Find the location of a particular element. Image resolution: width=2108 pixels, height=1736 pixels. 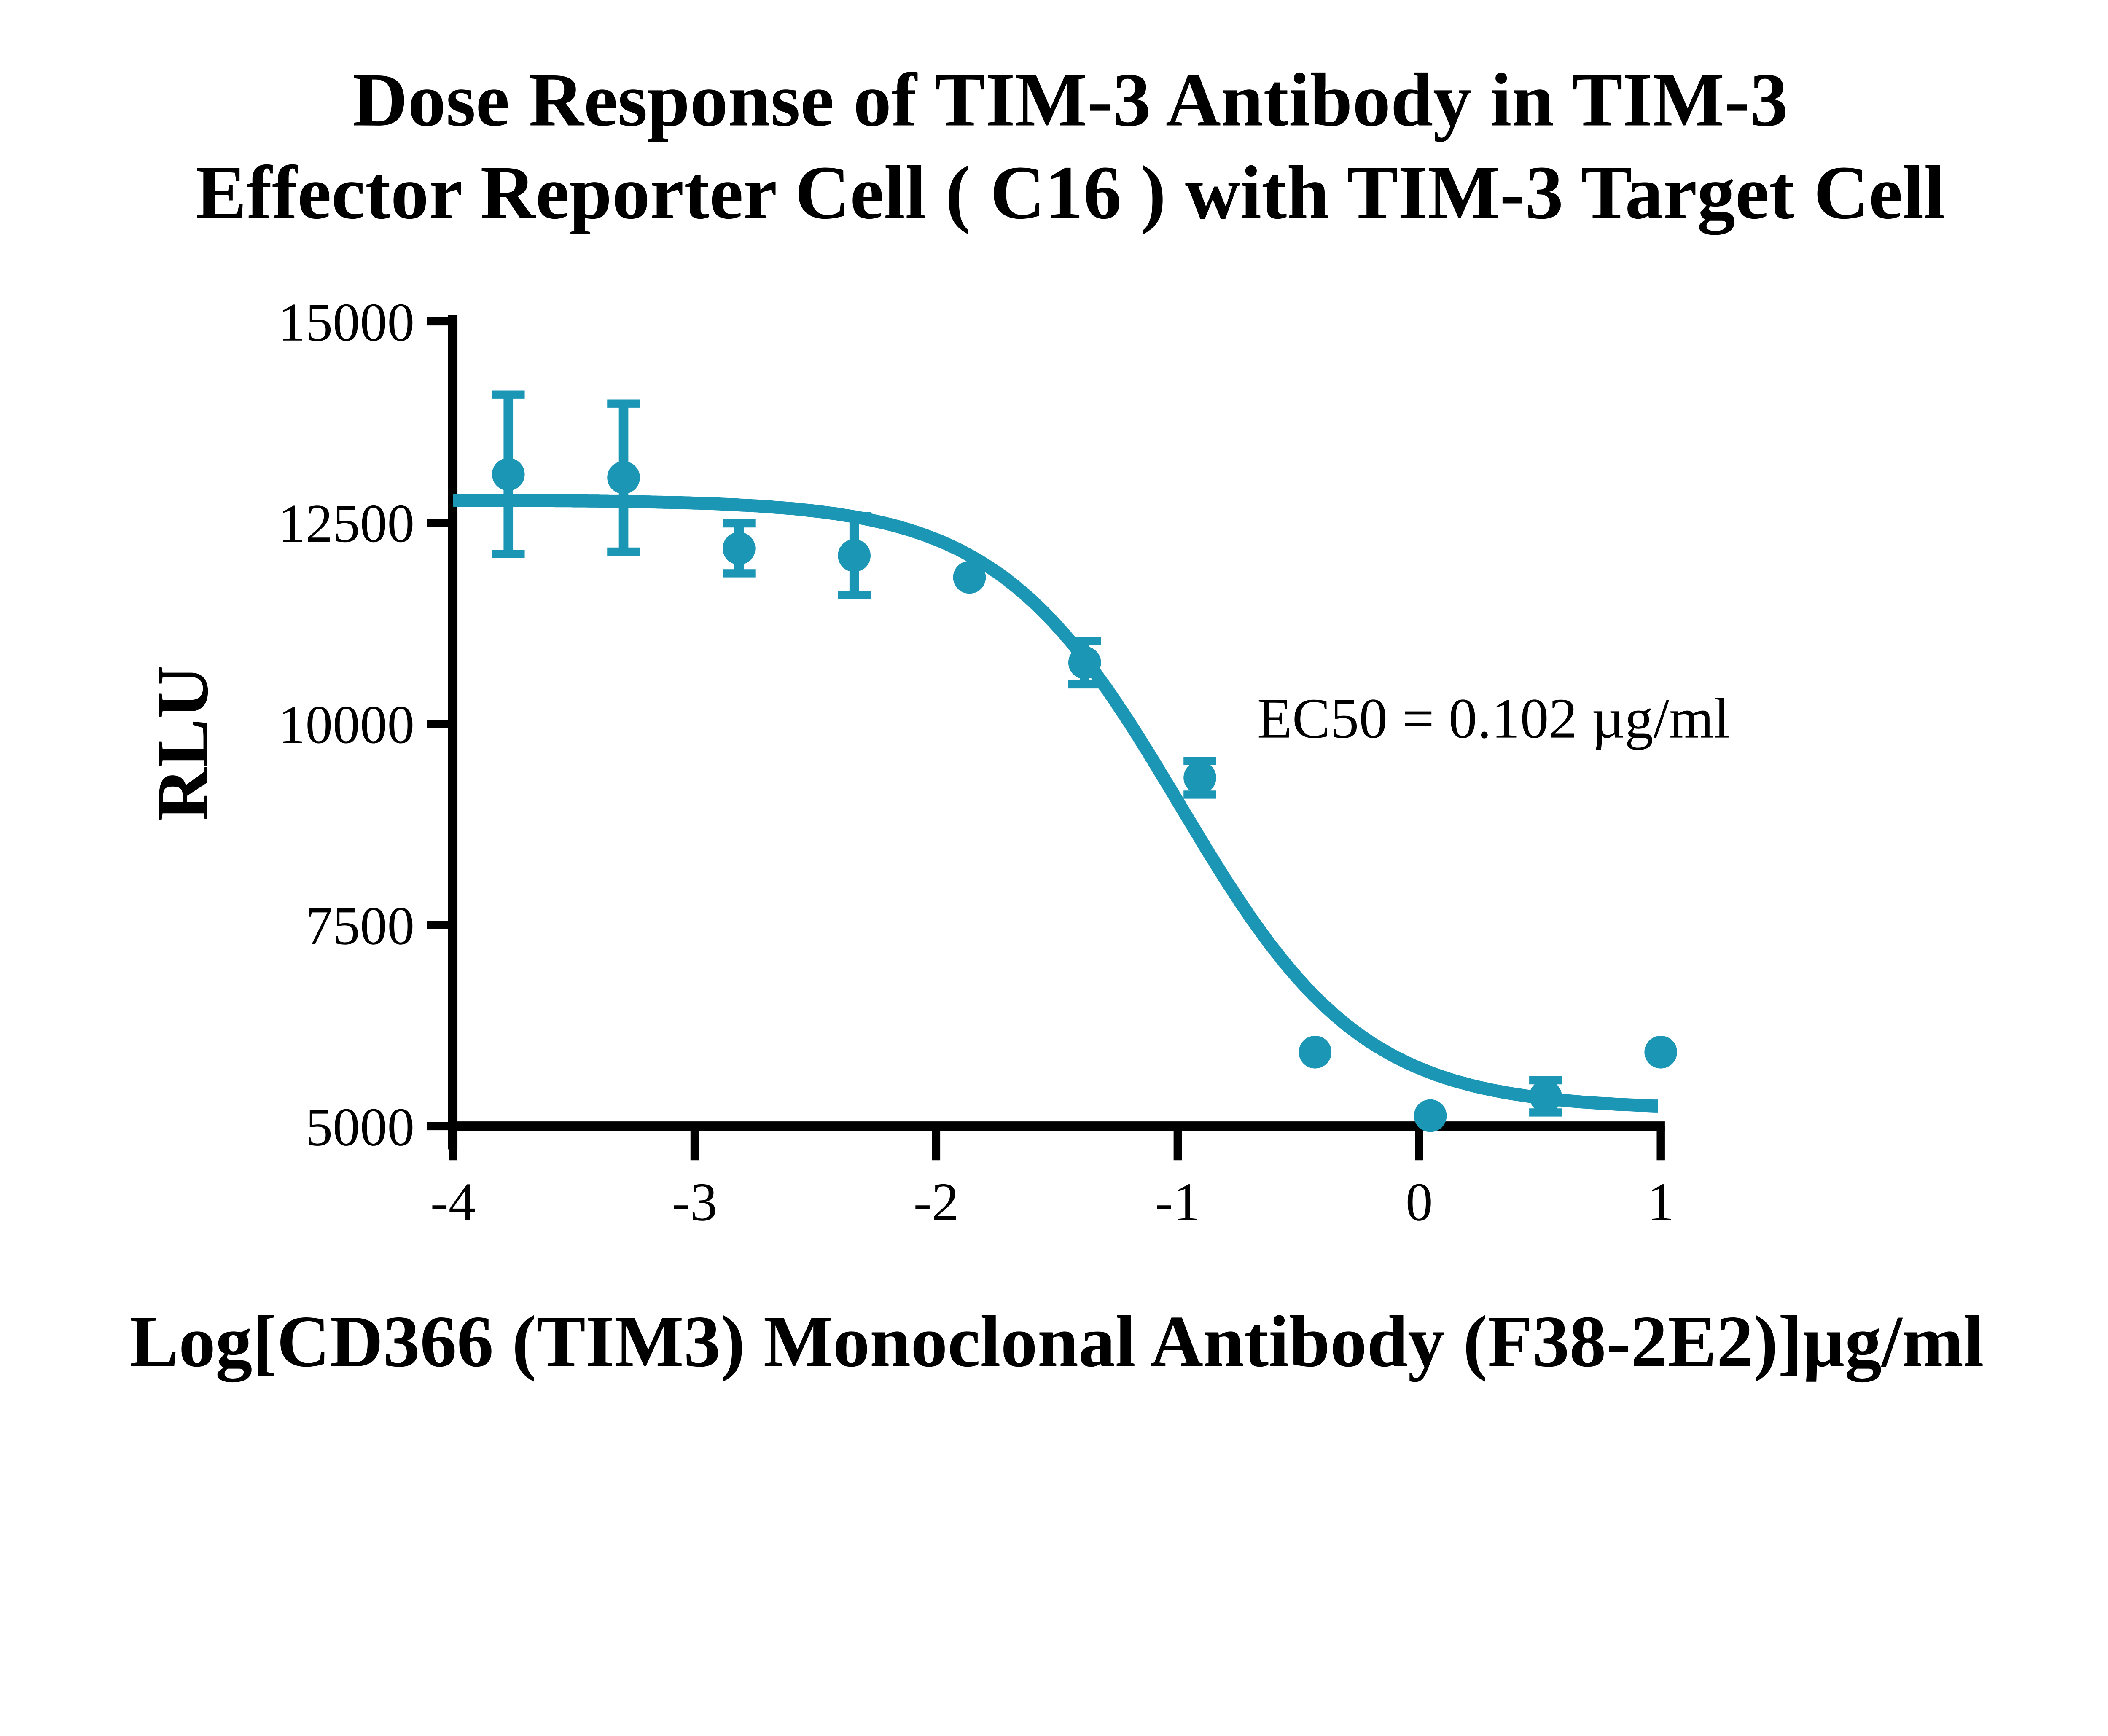

x-tick-label: -1 is located at coordinates (1177, 1202).